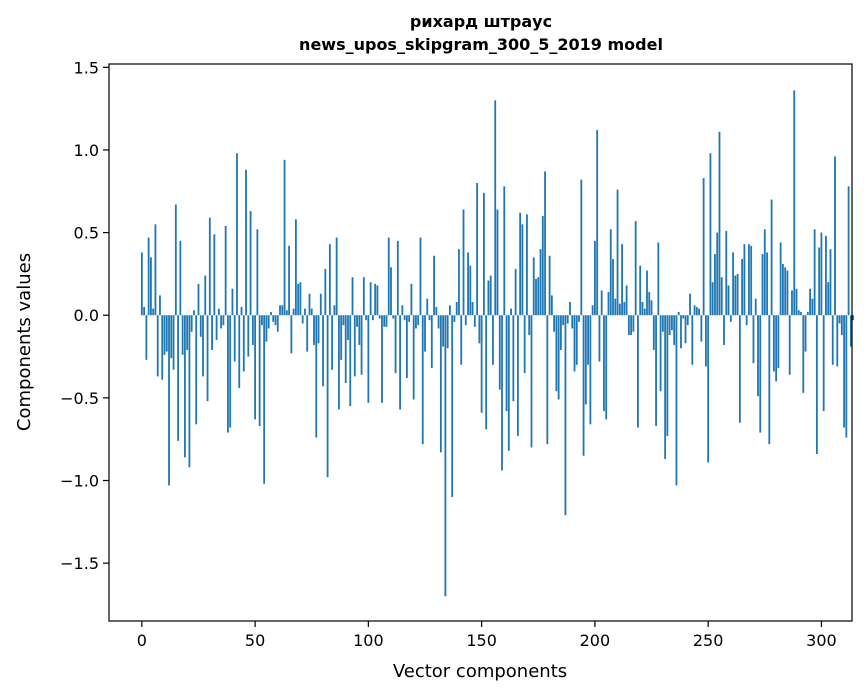 This screenshot has height=696, width=867. Describe the element at coordinates (255, 640) in the screenshot. I see `x-tick-label: 50` at that location.